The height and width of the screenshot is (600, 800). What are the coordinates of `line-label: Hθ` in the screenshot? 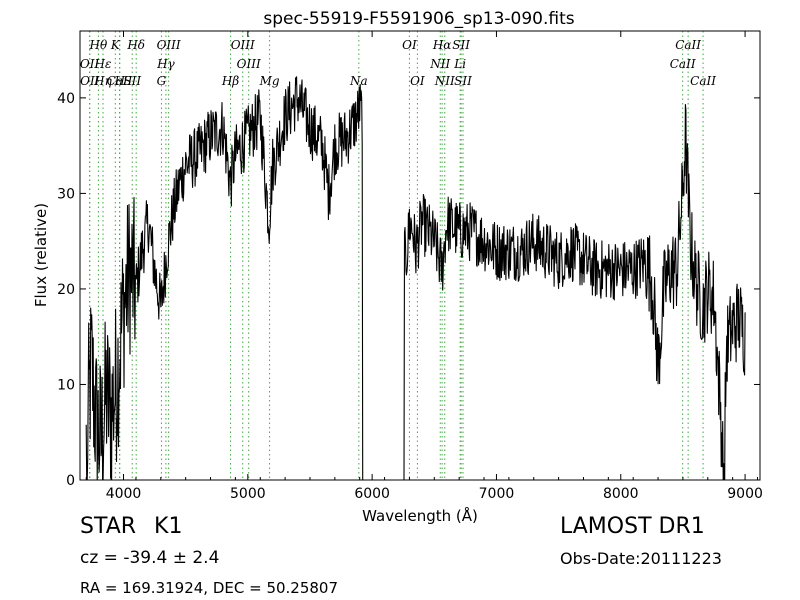 It's located at (98, 45).